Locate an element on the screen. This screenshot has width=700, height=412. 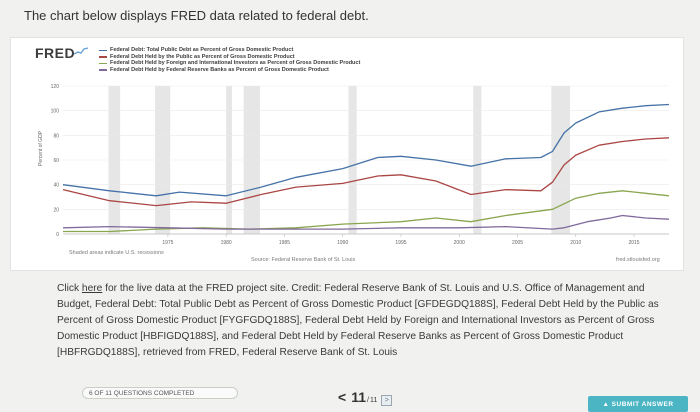
fred-logo-graph-icon is located at coordinates (81, 51).